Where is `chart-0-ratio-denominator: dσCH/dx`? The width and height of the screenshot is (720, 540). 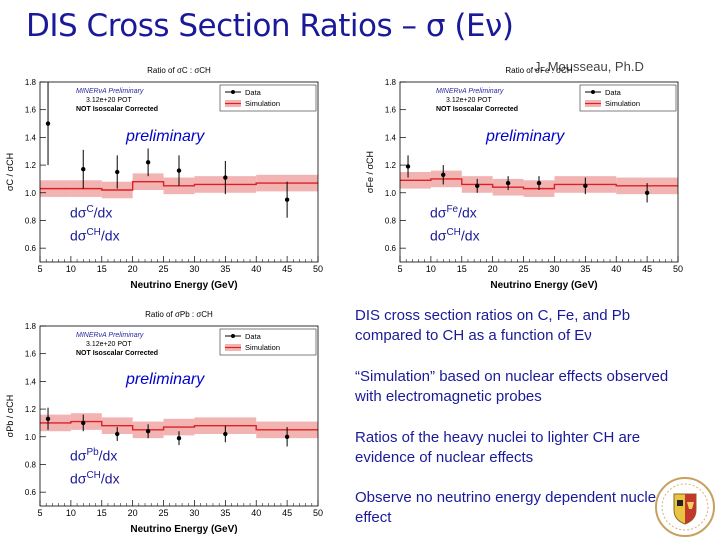
chart-0-ratio-denominator: dσCH/dx is located at coordinates (95, 235).